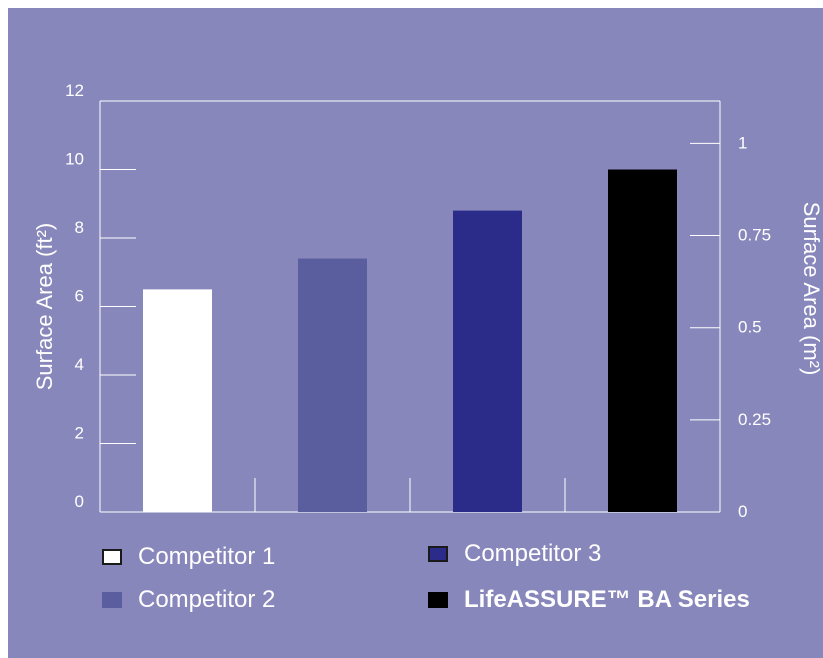 Image resolution: width=823 pixels, height=658 pixels. What do you see at coordinates (750, 327) in the screenshot?
I see `y2-tick-label: 0.5` at bounding box center [750, 327].